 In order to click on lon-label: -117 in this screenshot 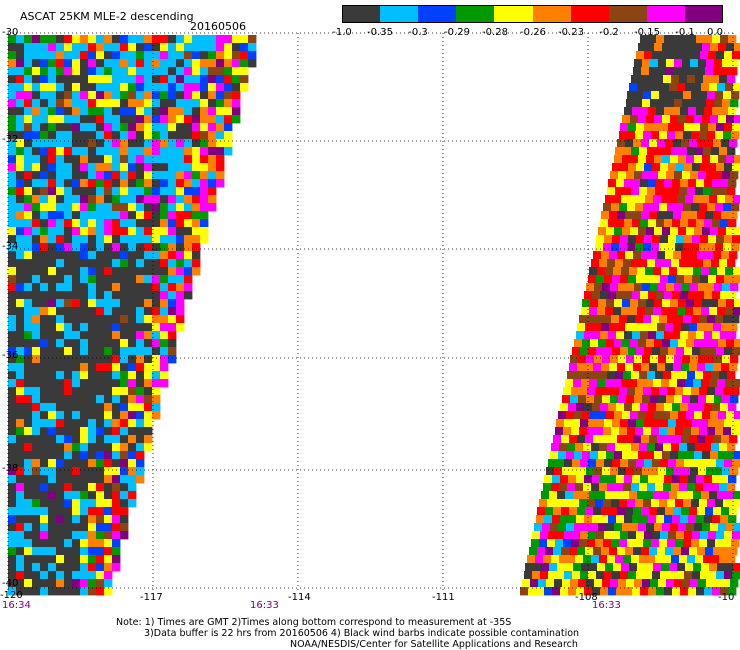, I will do `click(151, 597)`.